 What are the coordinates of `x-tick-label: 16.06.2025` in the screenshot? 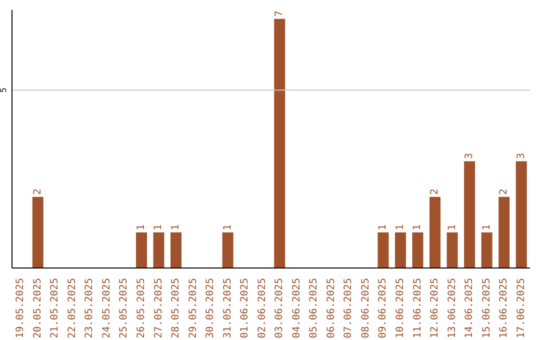 It's located at (504, 308).